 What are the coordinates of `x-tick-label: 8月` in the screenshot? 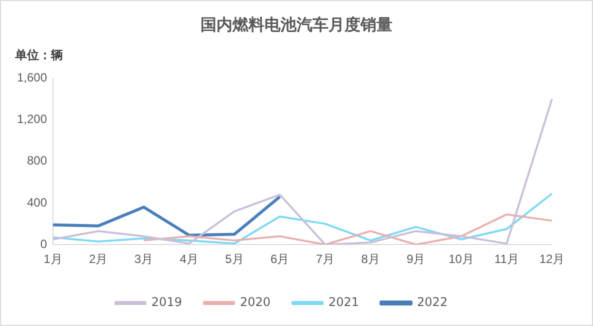 It's located at (370, 259).